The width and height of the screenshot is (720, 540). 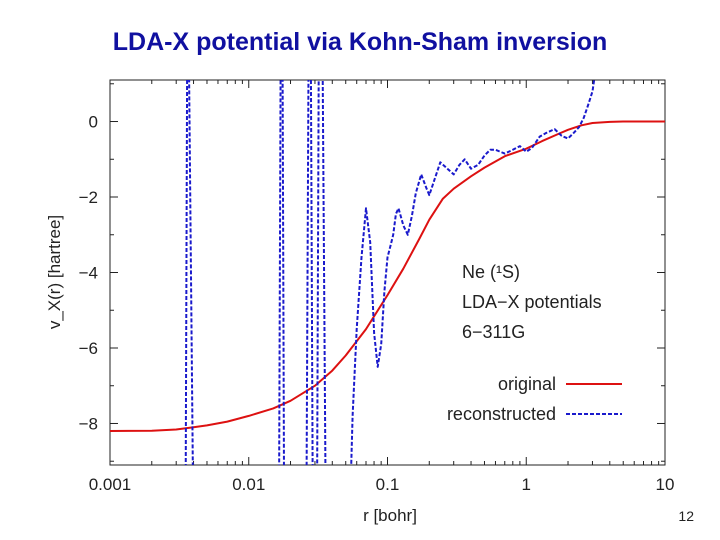 What do you see at coordinates (388, 484) in the screenshot?
I see `x-tick-label: 0.1` at bounding box center [388, 484].